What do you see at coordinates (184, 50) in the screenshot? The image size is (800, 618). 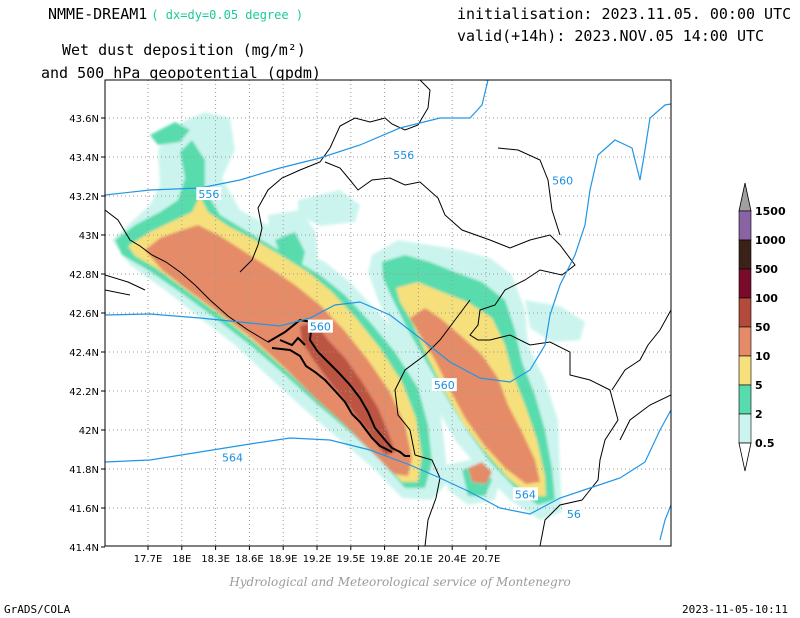 I see `variable-title-line1: Wet dust deposition (mg/m²)` at bounding box center [184, 50].